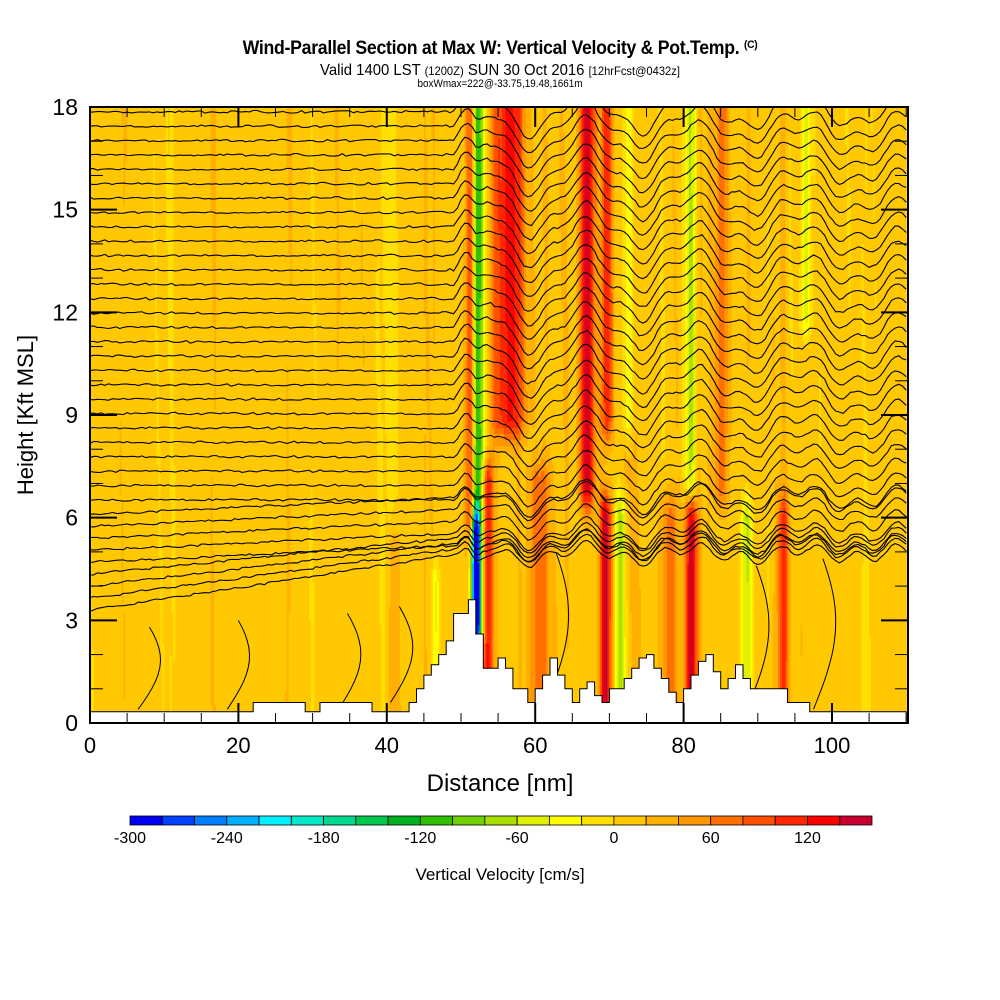 The image size is (1000, 1000). Describe the element at coordinates (275, 820) in the screenshot. I see `colorbar-swatch` at that location.